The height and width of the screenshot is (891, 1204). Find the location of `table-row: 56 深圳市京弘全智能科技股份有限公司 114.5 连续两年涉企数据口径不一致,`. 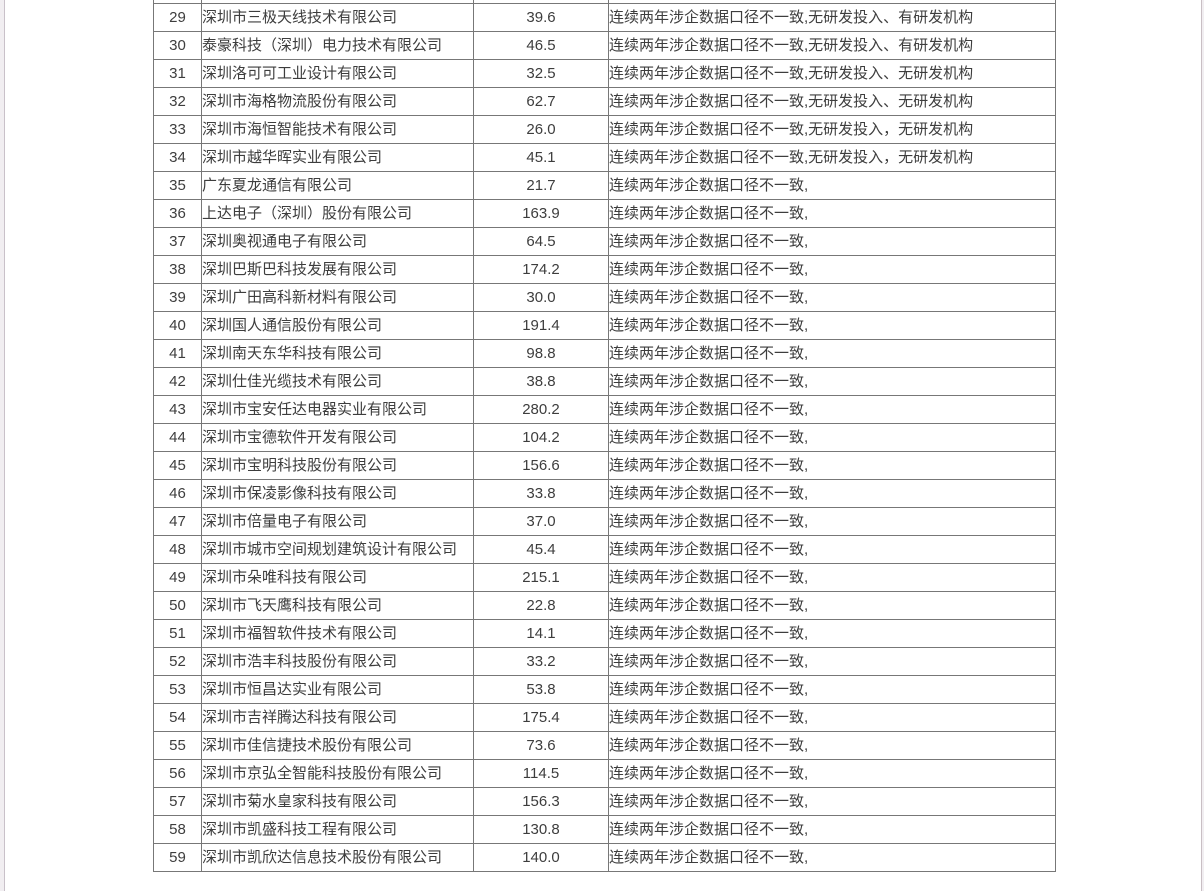

table-row: 56 深圳市京弘全智能科技股份有限公司 114.5 连续两年涉企数据口径不一致, is located at coordinates (604, 773).